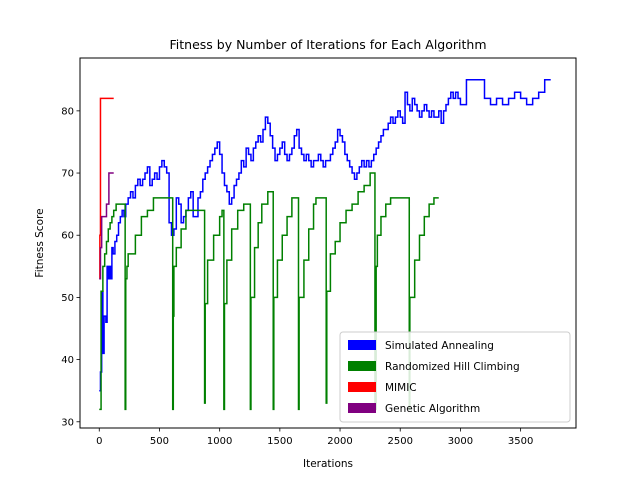  I want to click on legend-frame, so click(455, 377).